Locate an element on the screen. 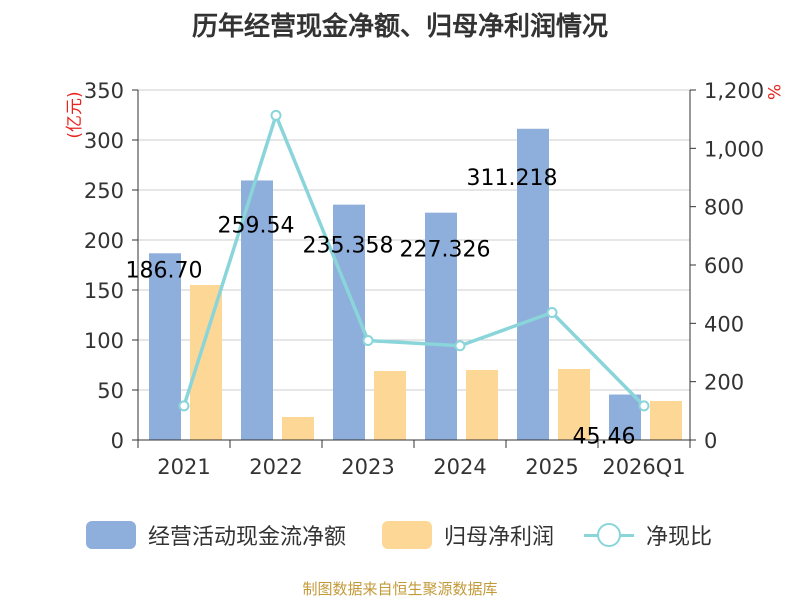 This screenshot has width=800, height=600. data-label-cash-flow: 227.326 is located at coordinates (445, 250).